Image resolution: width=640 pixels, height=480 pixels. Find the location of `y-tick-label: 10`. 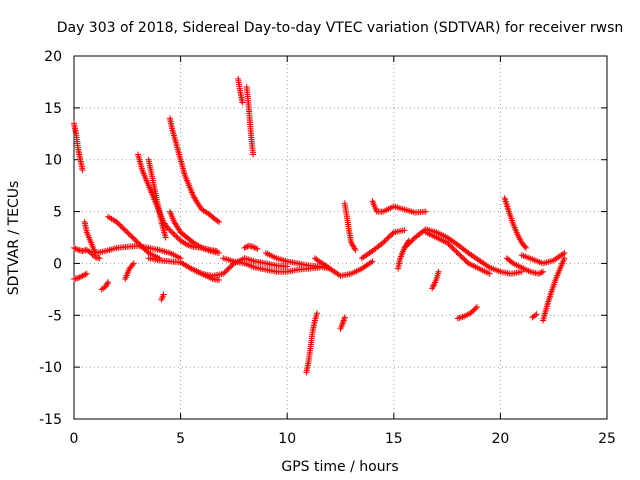

y-tick-label: 10 is located at coordinates (53, 161).